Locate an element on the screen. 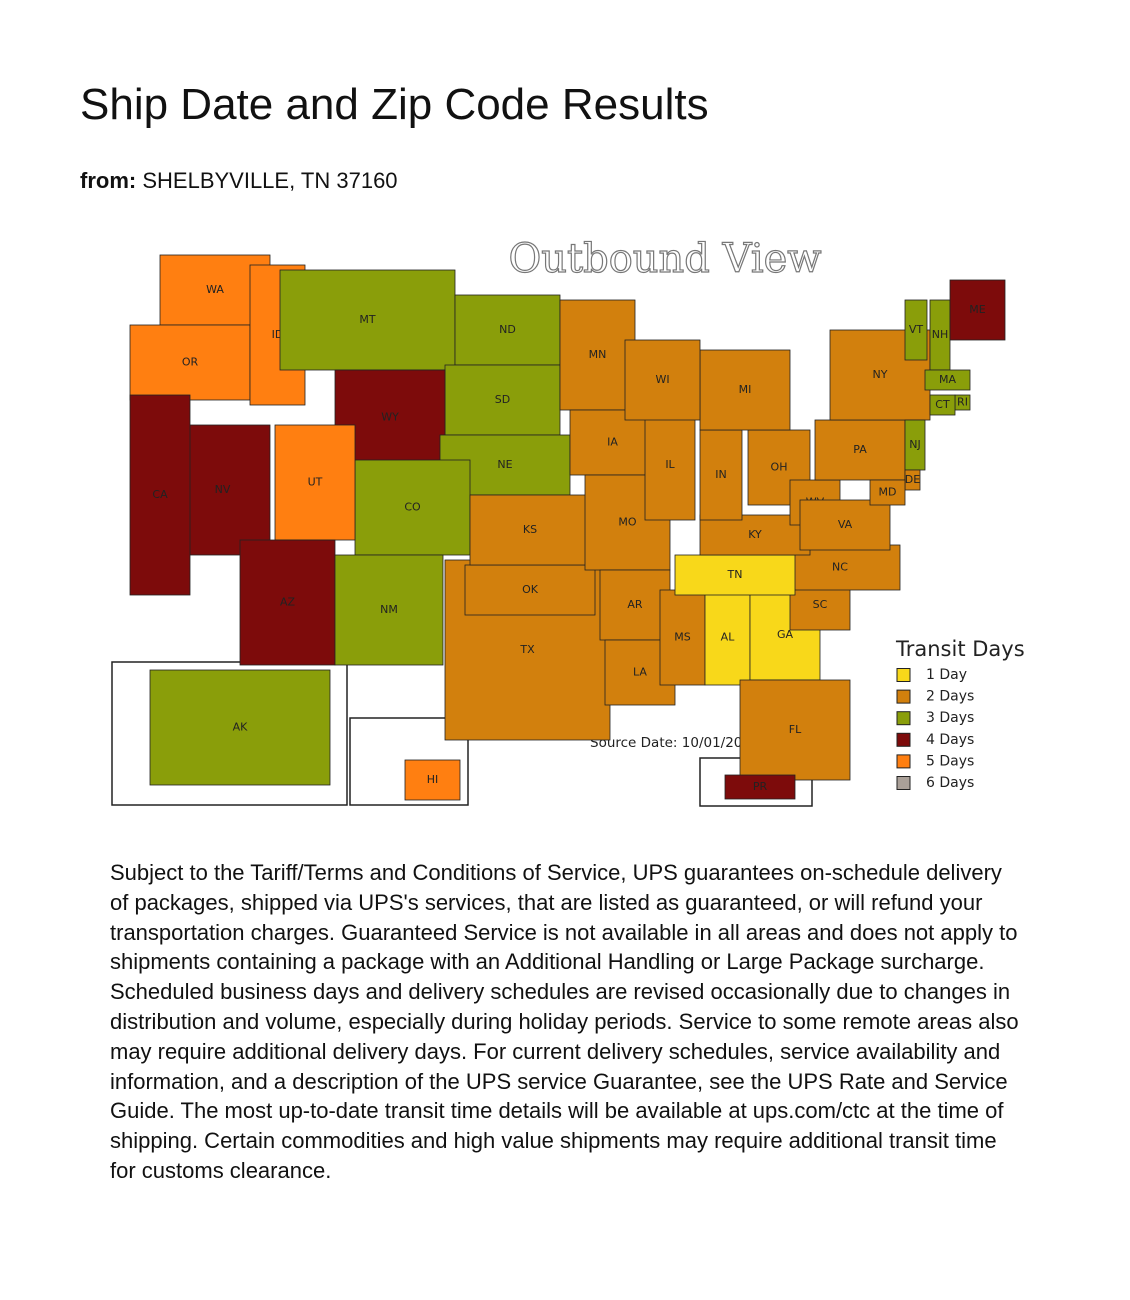  state-label: HI is located at coordinates (433, 779).